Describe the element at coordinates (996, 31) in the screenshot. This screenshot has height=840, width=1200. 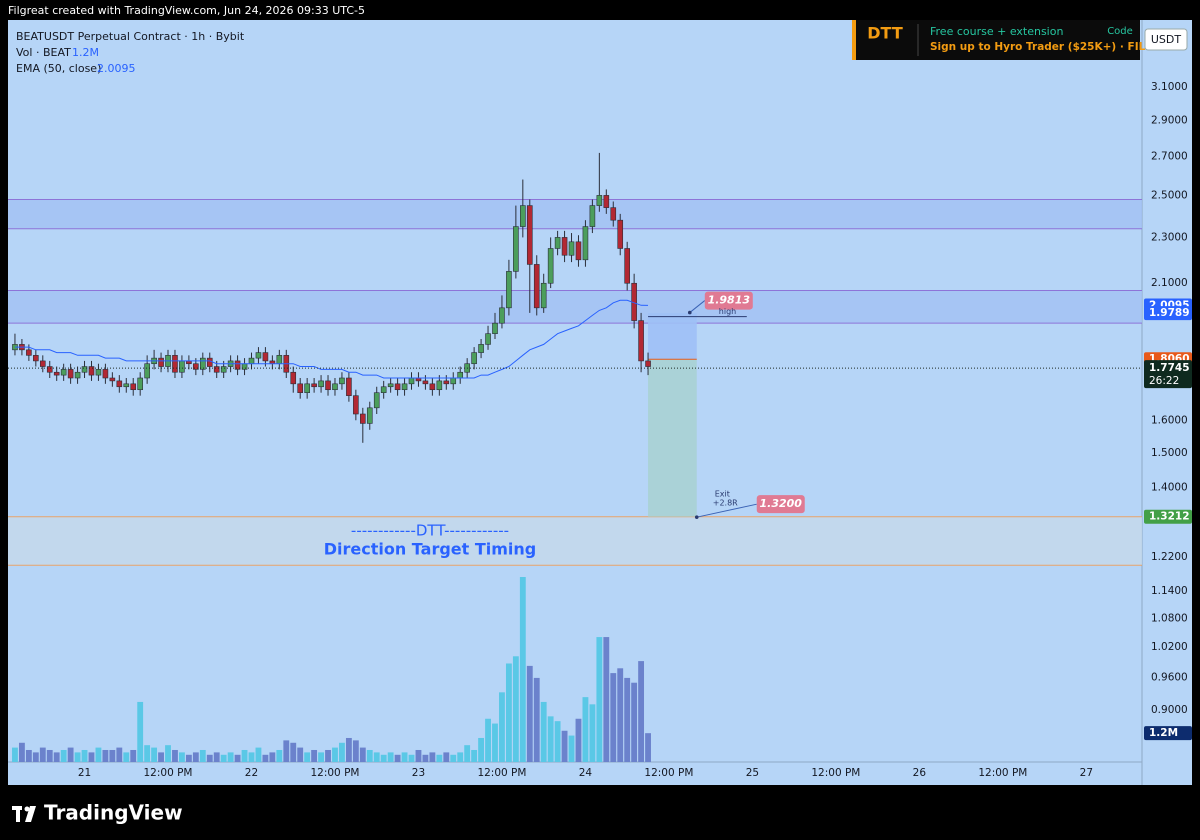
I see `ad-line1: Free course + extension` at that location.